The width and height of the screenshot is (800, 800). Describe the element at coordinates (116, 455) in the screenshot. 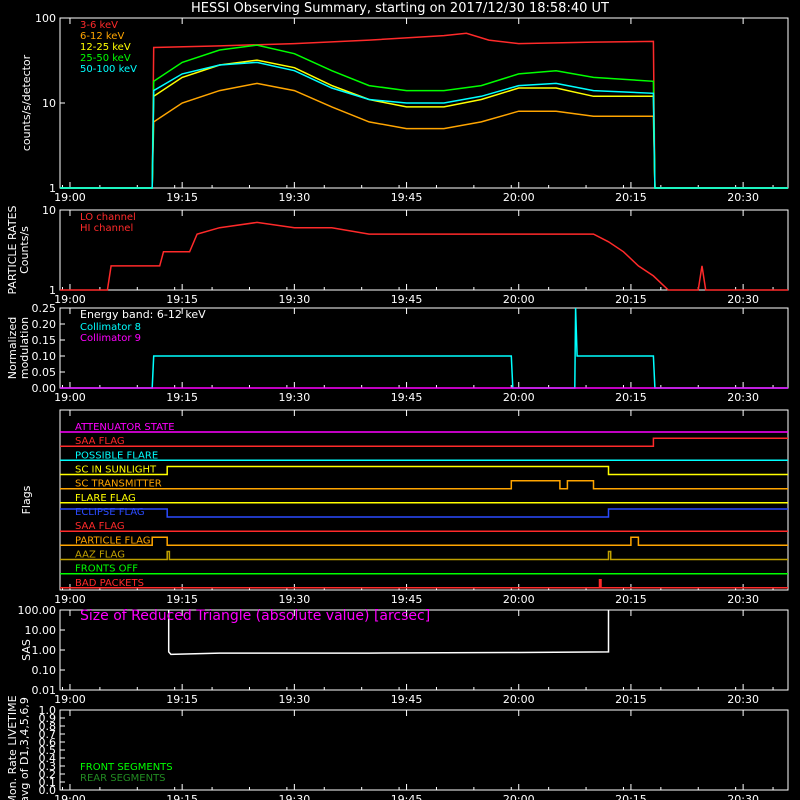

I see `flag-label: POSSIBLE FLARE` at that location.